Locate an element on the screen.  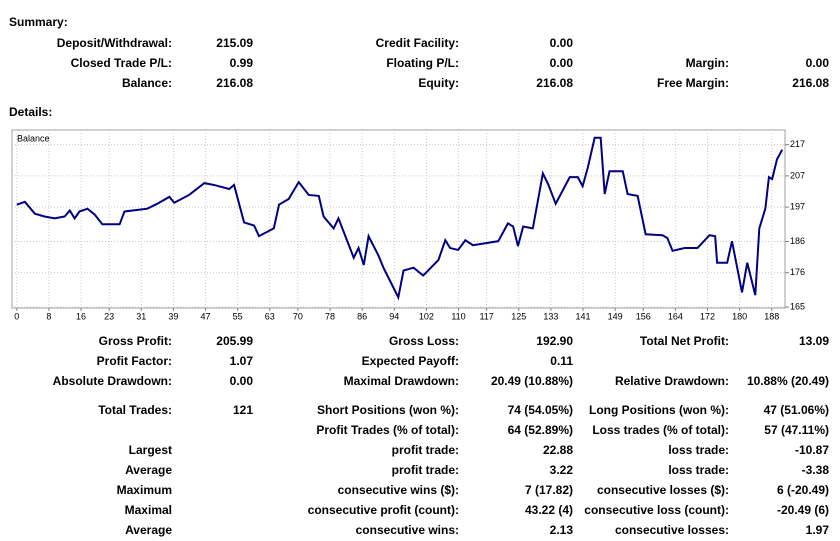
value: -3.38 is located at coordinates (816, 470).